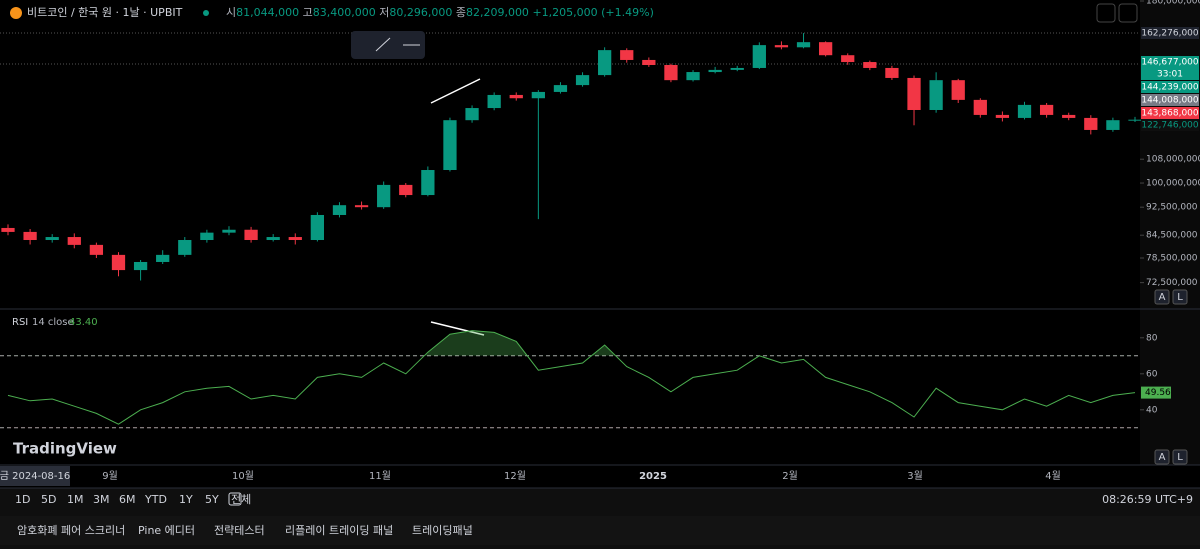 This screenshot has width=1200, height=549. Describe the element at coordinates (1172, 259) in the screenshot. I see `y-tick-label: 78,500,000` at that location.